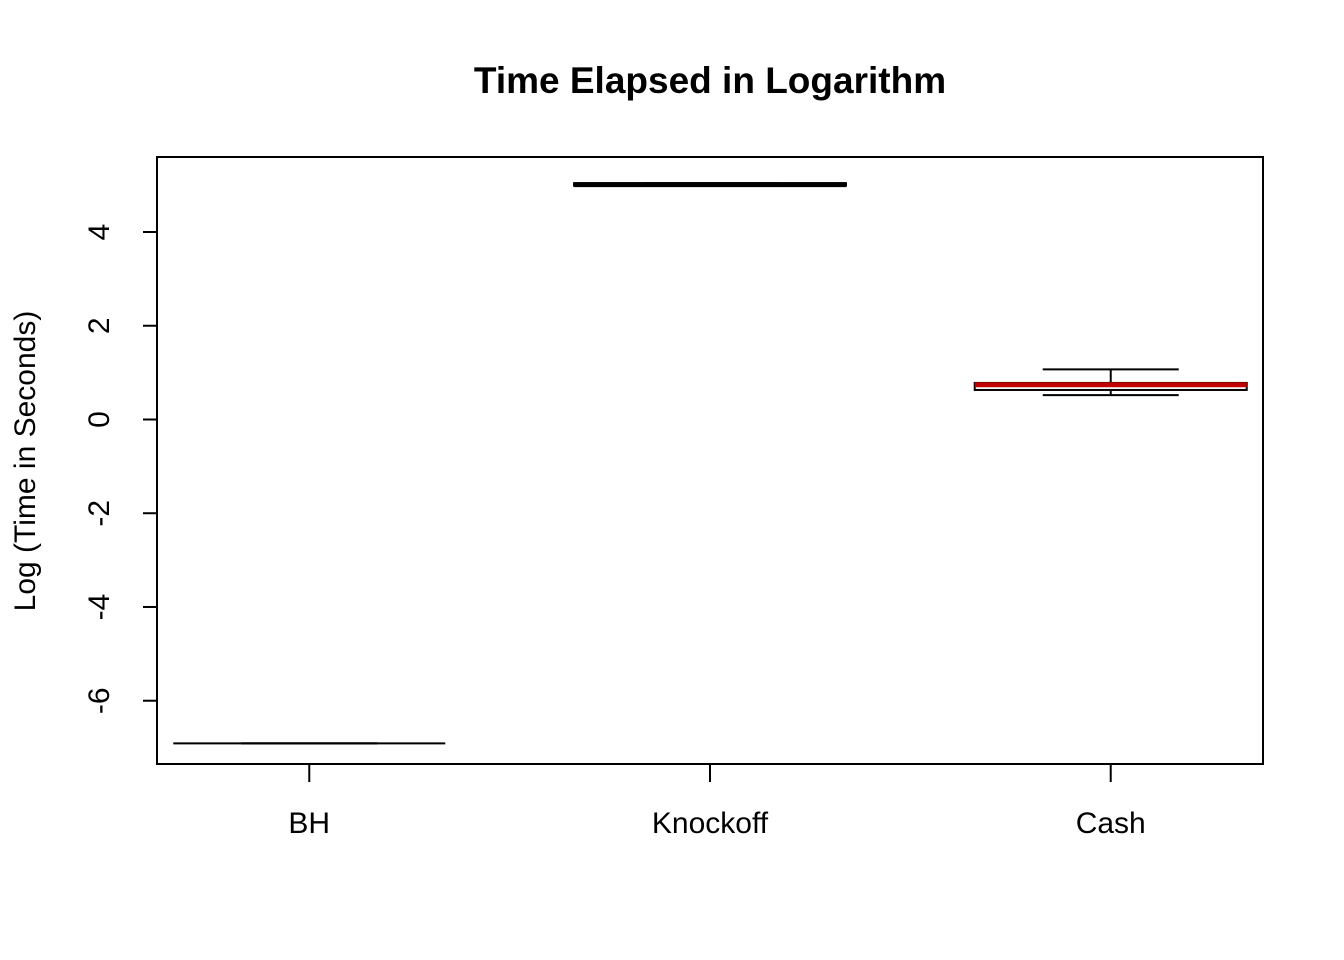 This screenshot has height=960, width=1344. I want to click on box-bh, so click(309, 743).